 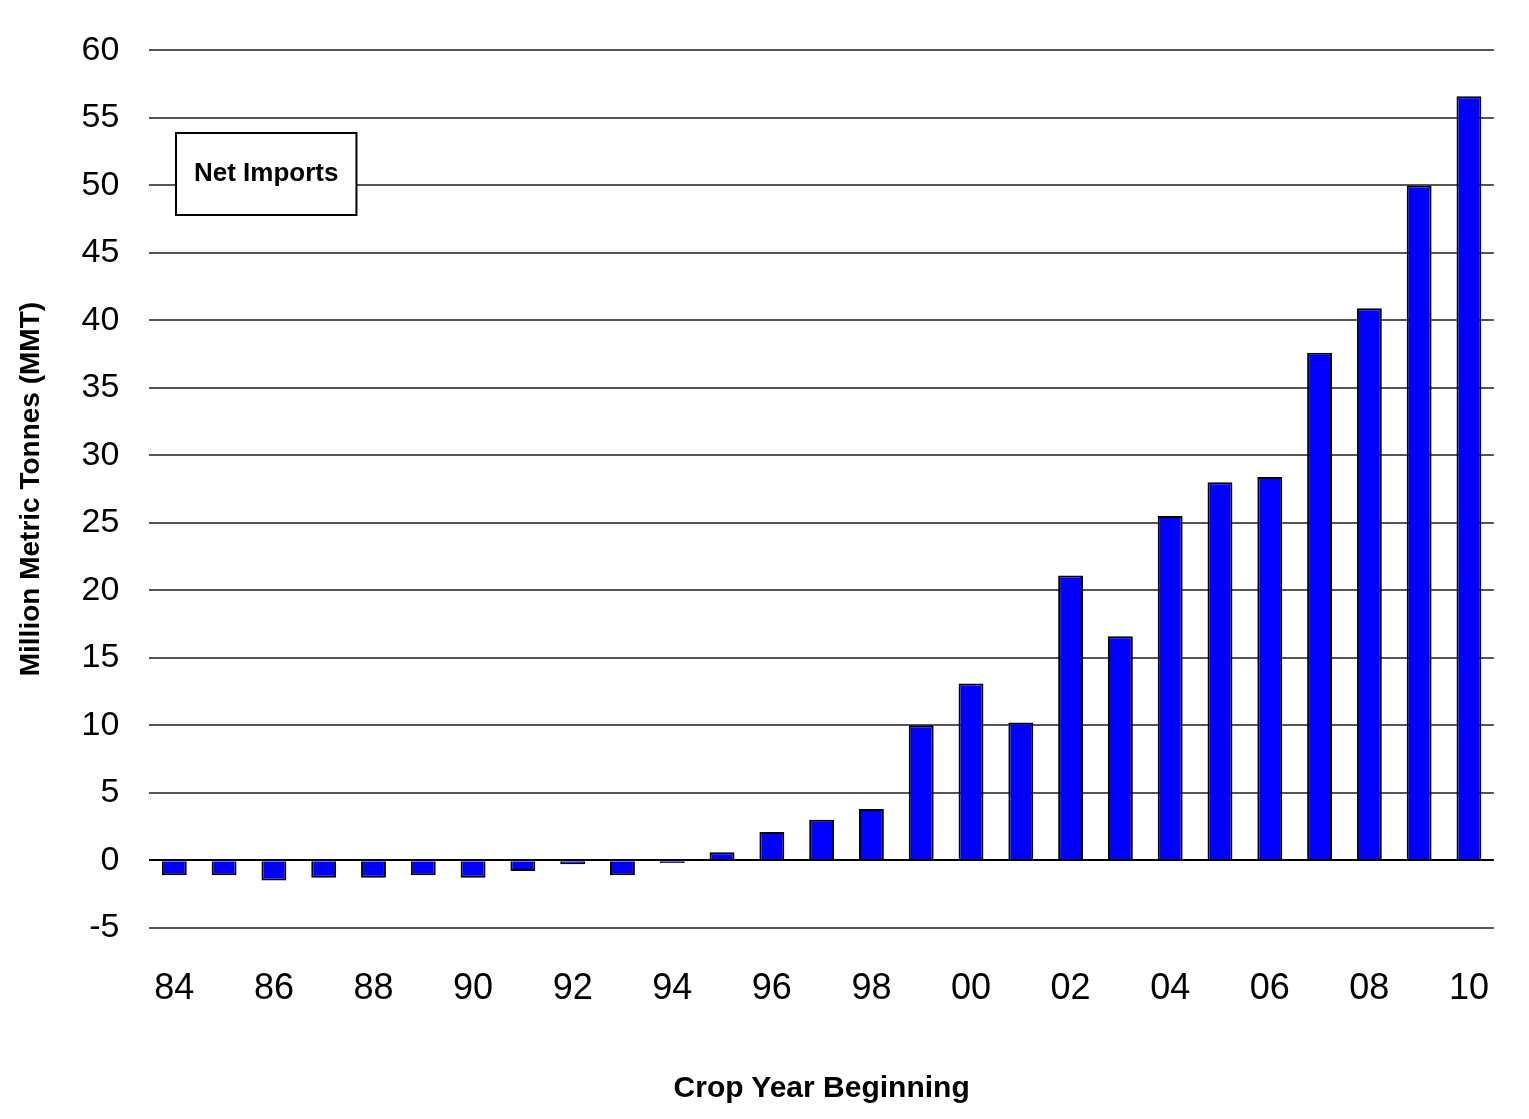 What do you see at coordinates (1070, 987) in the screenshot?
I see `x-tick-label: 02` at bounding box center [1070, 987].